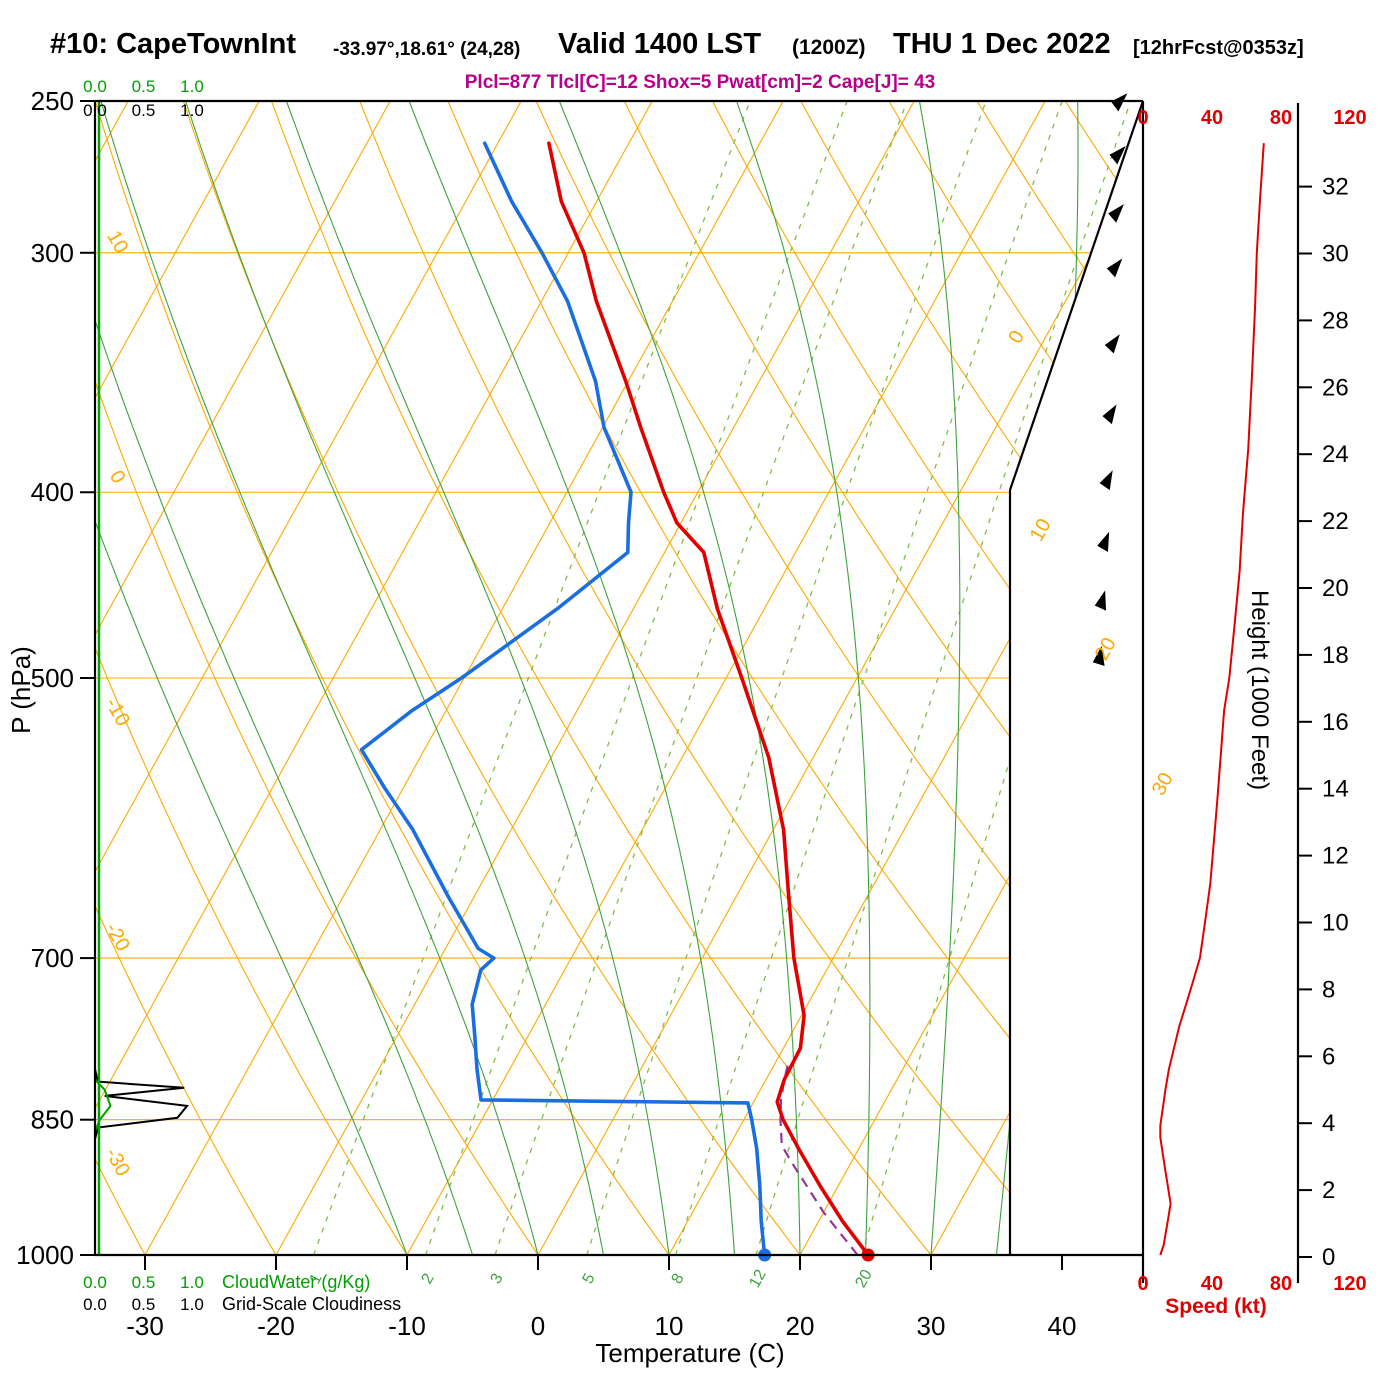  I want to click on mixing-ratio-label: 5, so click(588, 1279).